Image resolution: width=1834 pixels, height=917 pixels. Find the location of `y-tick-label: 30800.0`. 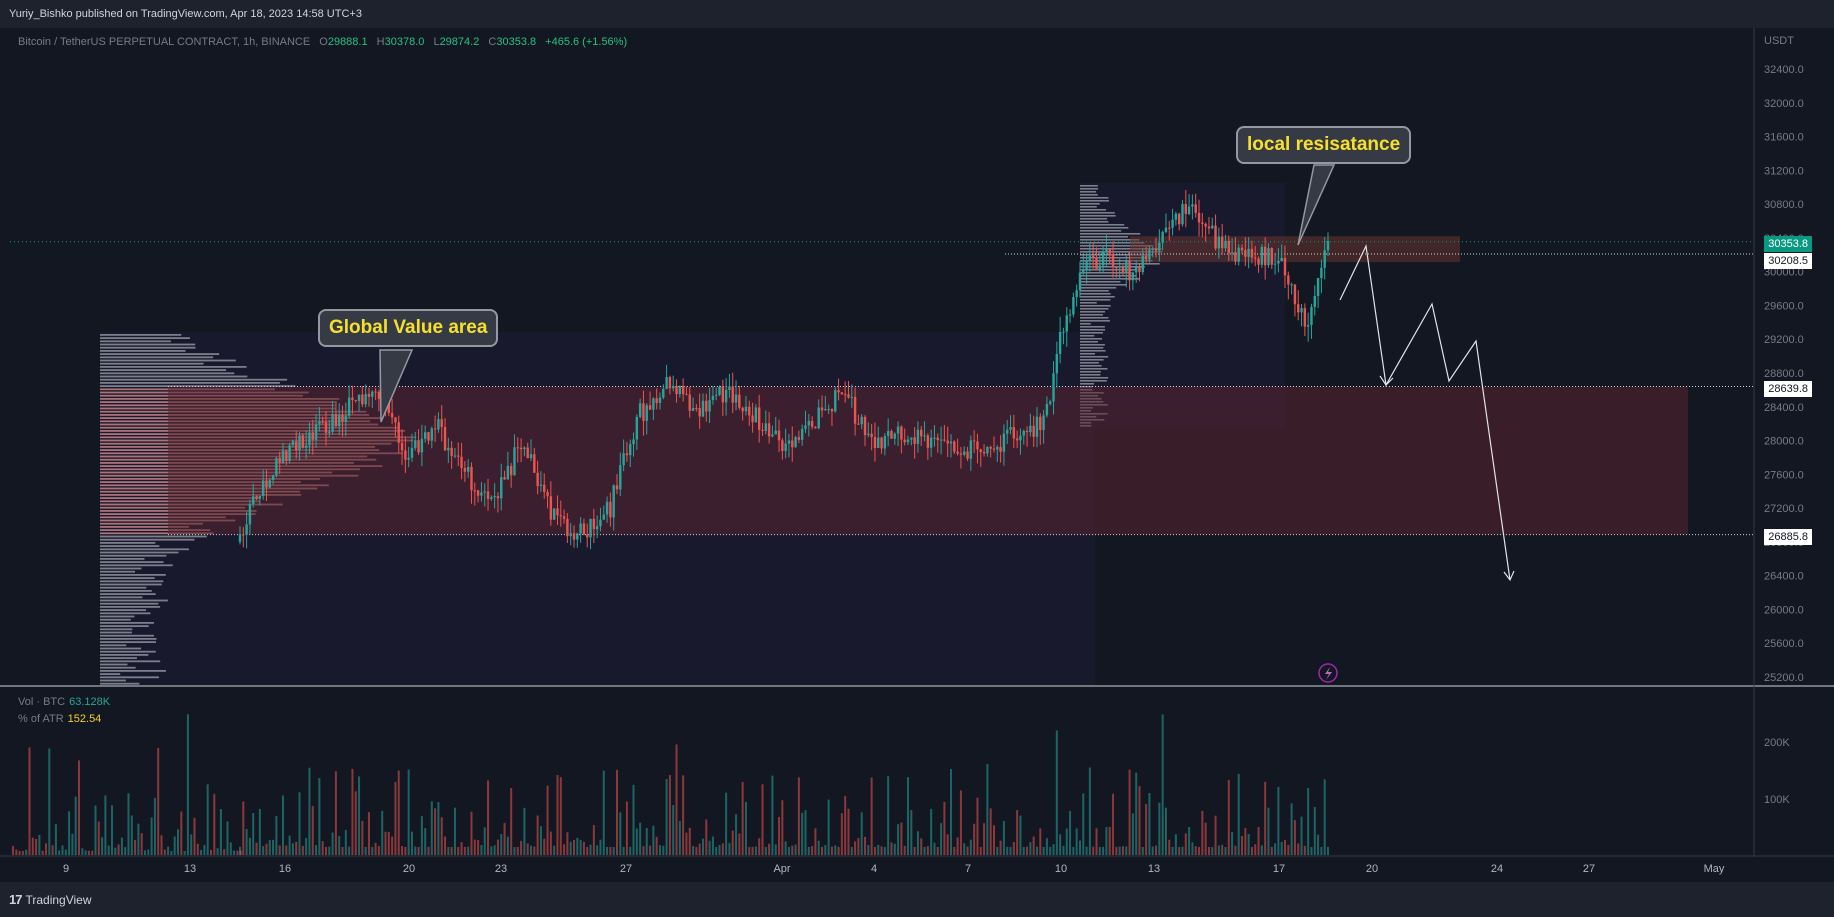

y-tick-label: 30800.0 is located at coordinates (1784, 205).